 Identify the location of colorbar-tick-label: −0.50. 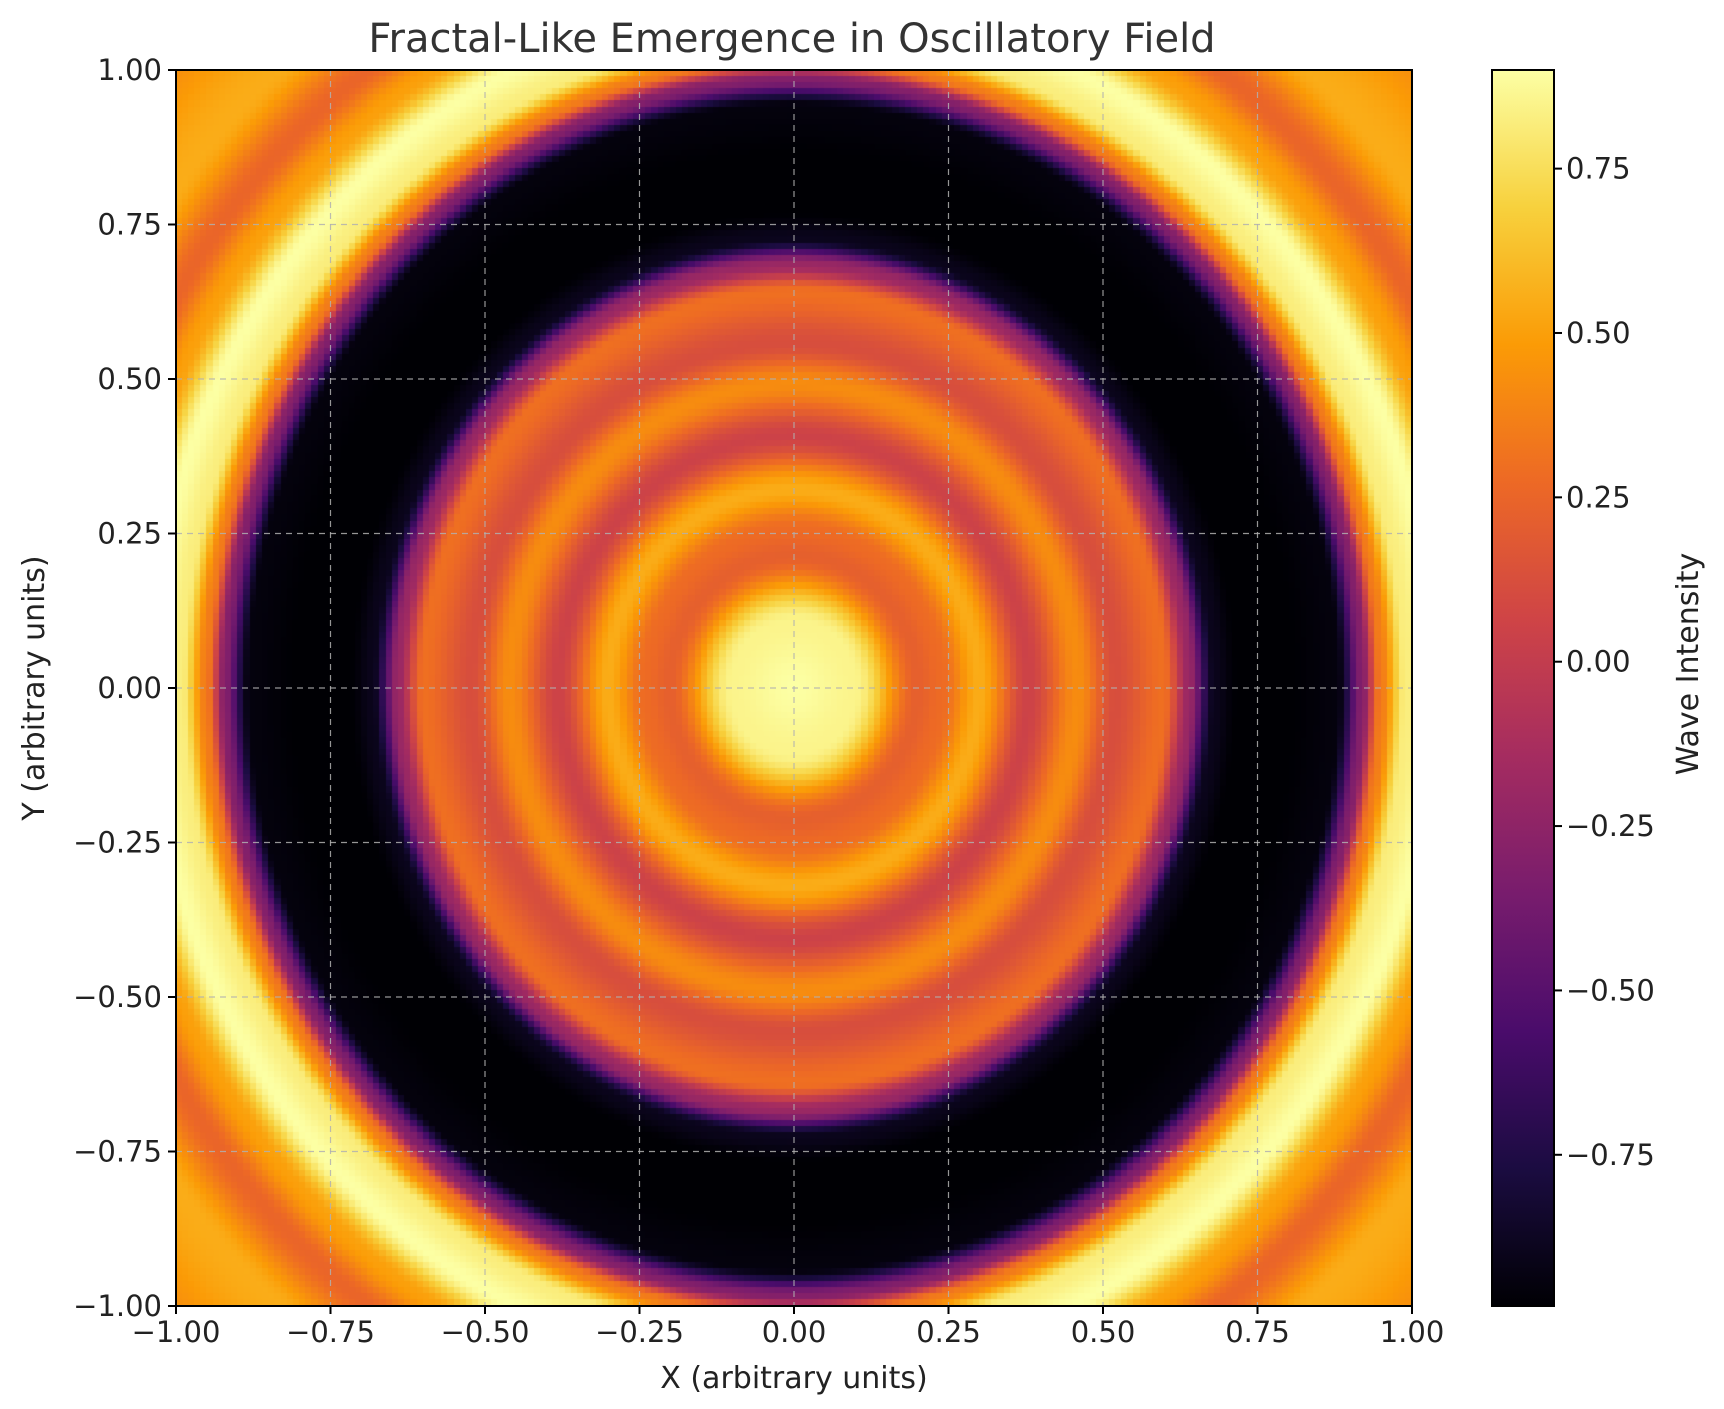
(1610, 990).